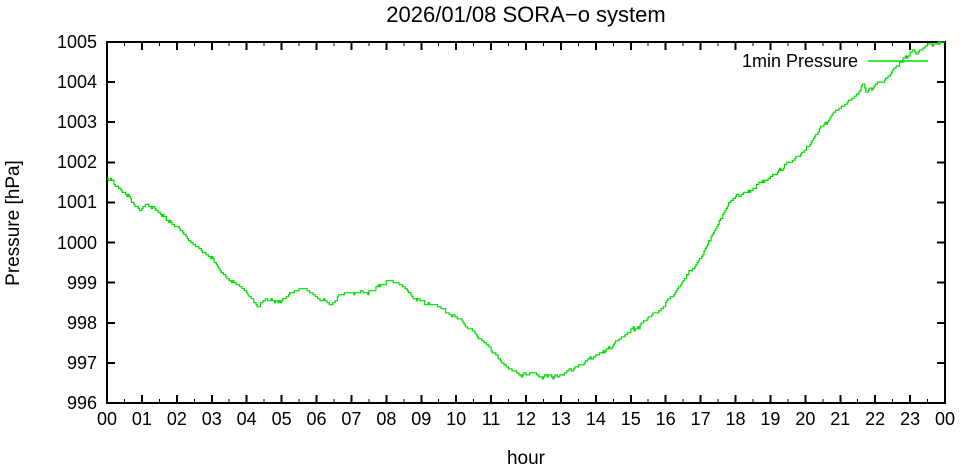  What do you see at coordinates (81, 322) in the screenshot?
I see `y-tick-label-2: 998` at bounding box center [81, 322].